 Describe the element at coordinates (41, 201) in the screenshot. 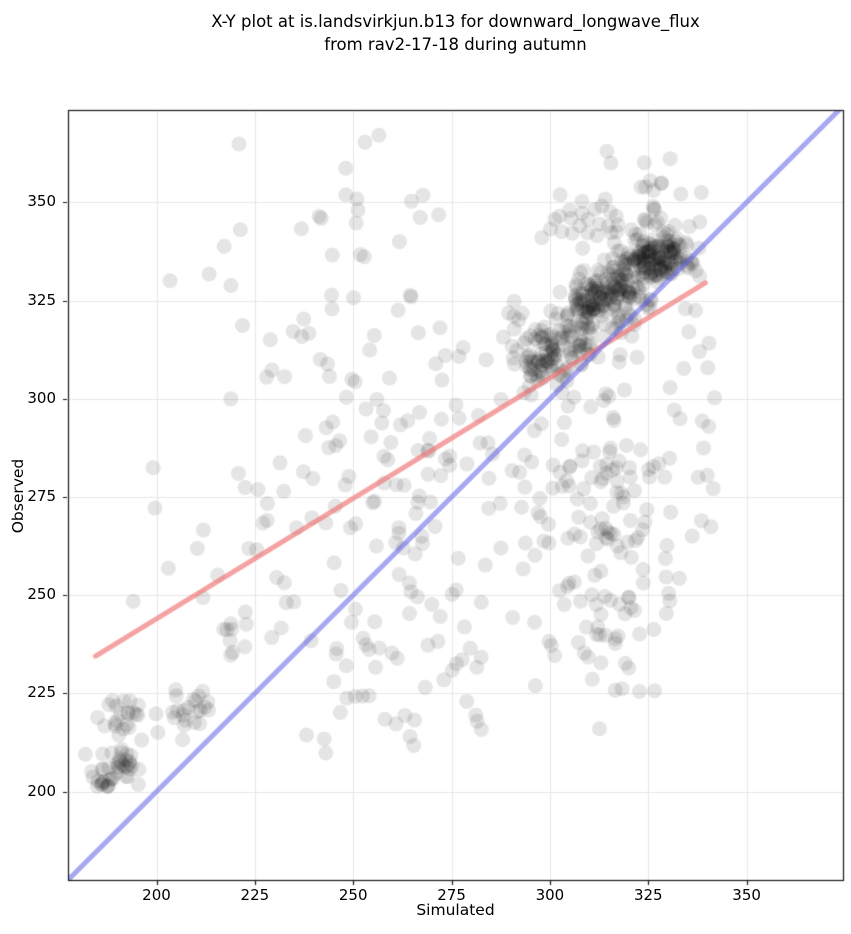

I see `y-tick-label: 350` at that location.